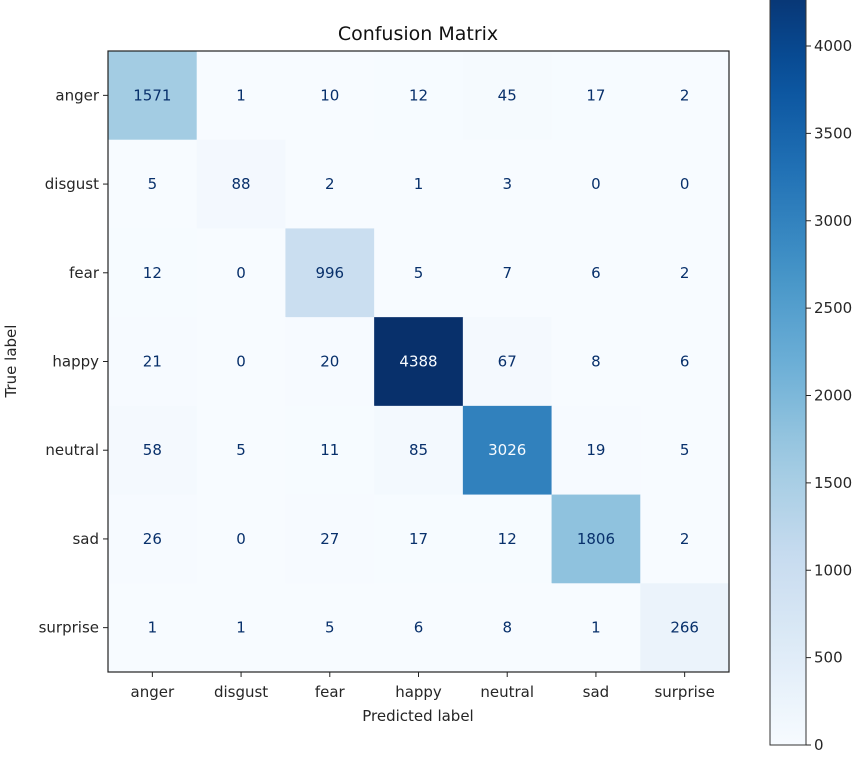 The image size is (863, 758). What do you see at coordinates (72, 450) in the screenshot?
I see `y-tick-label: neutral` at bounding box center [72, 450].